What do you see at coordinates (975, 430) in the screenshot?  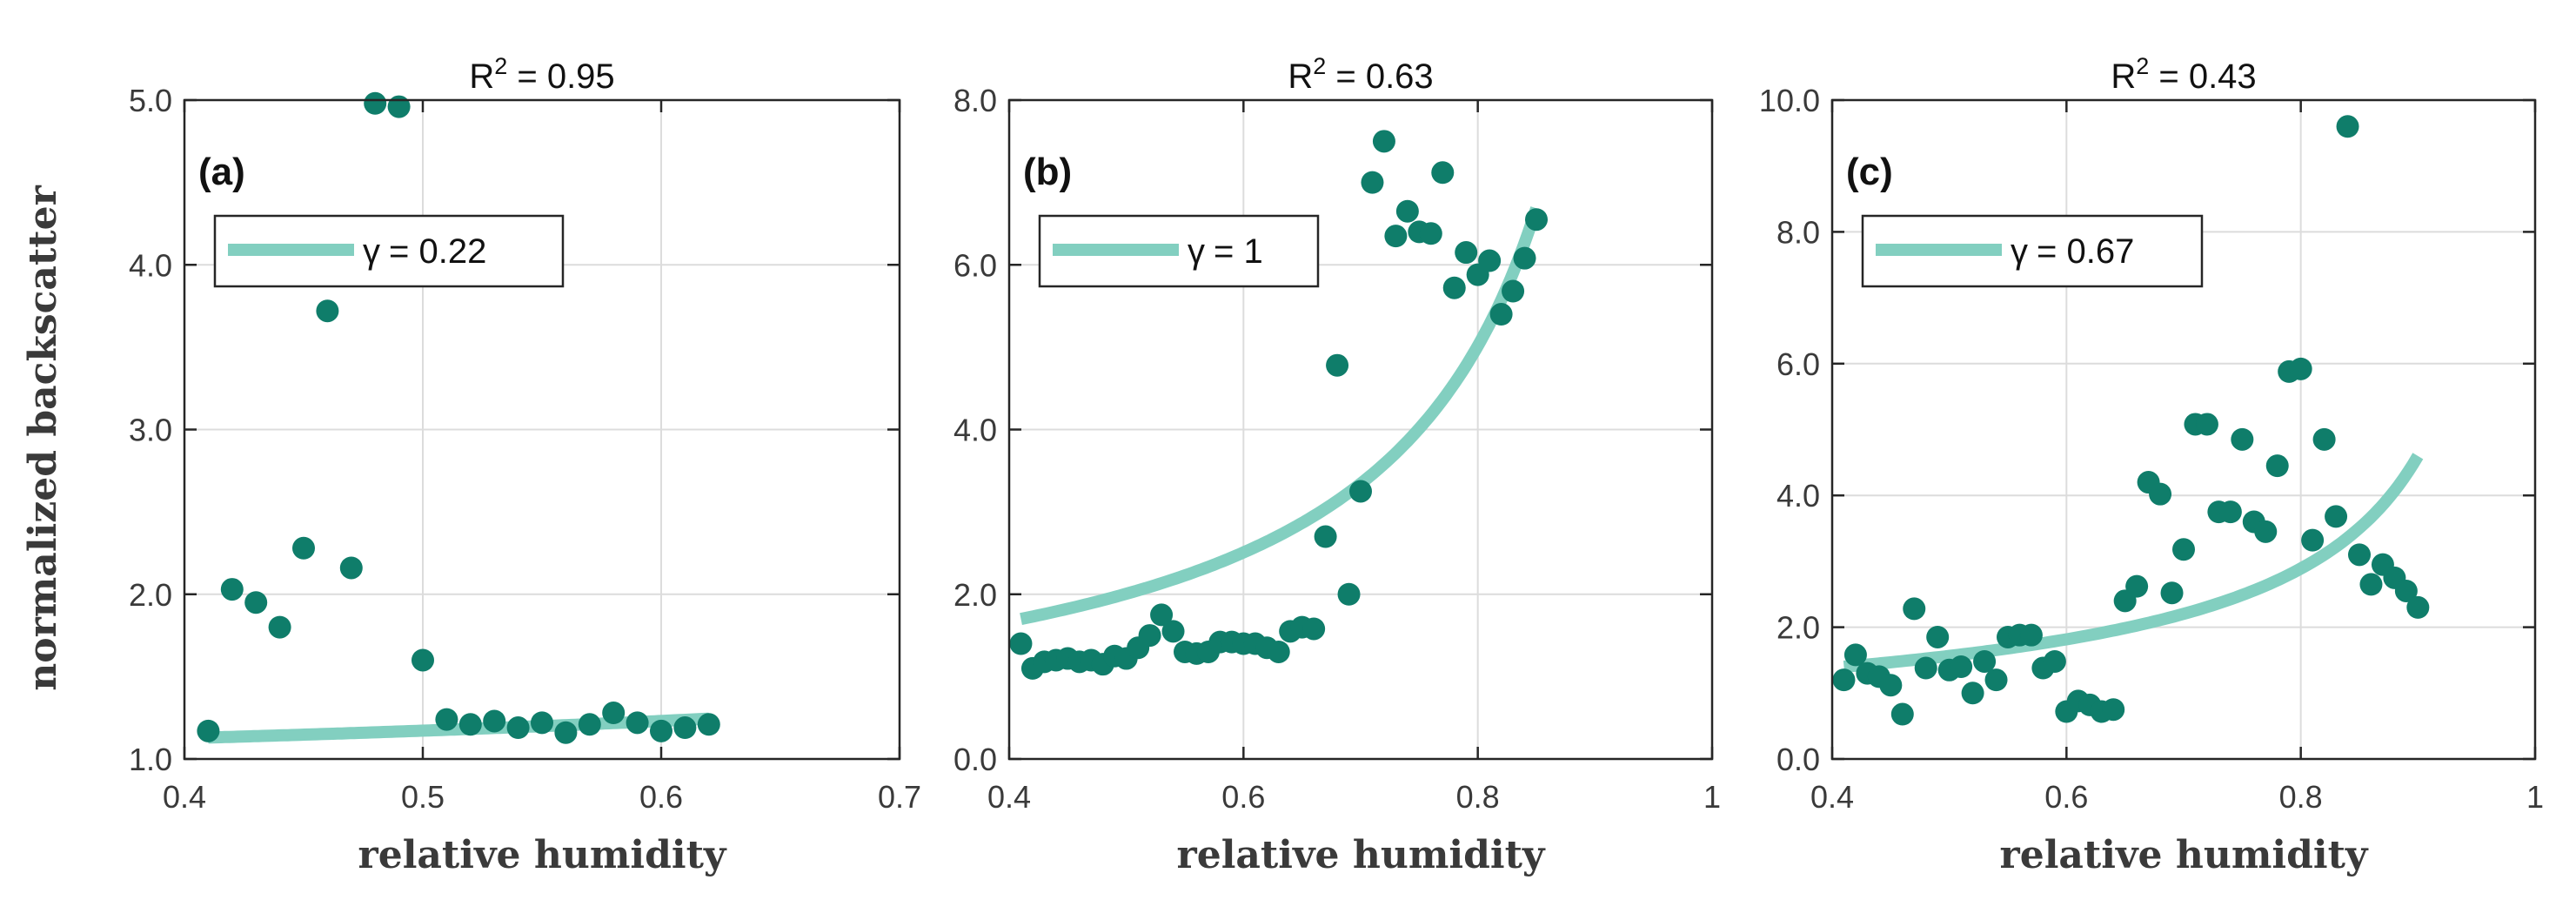 I see `panel-b-ytick-label: 4.0` at bounding box center [975, 430].